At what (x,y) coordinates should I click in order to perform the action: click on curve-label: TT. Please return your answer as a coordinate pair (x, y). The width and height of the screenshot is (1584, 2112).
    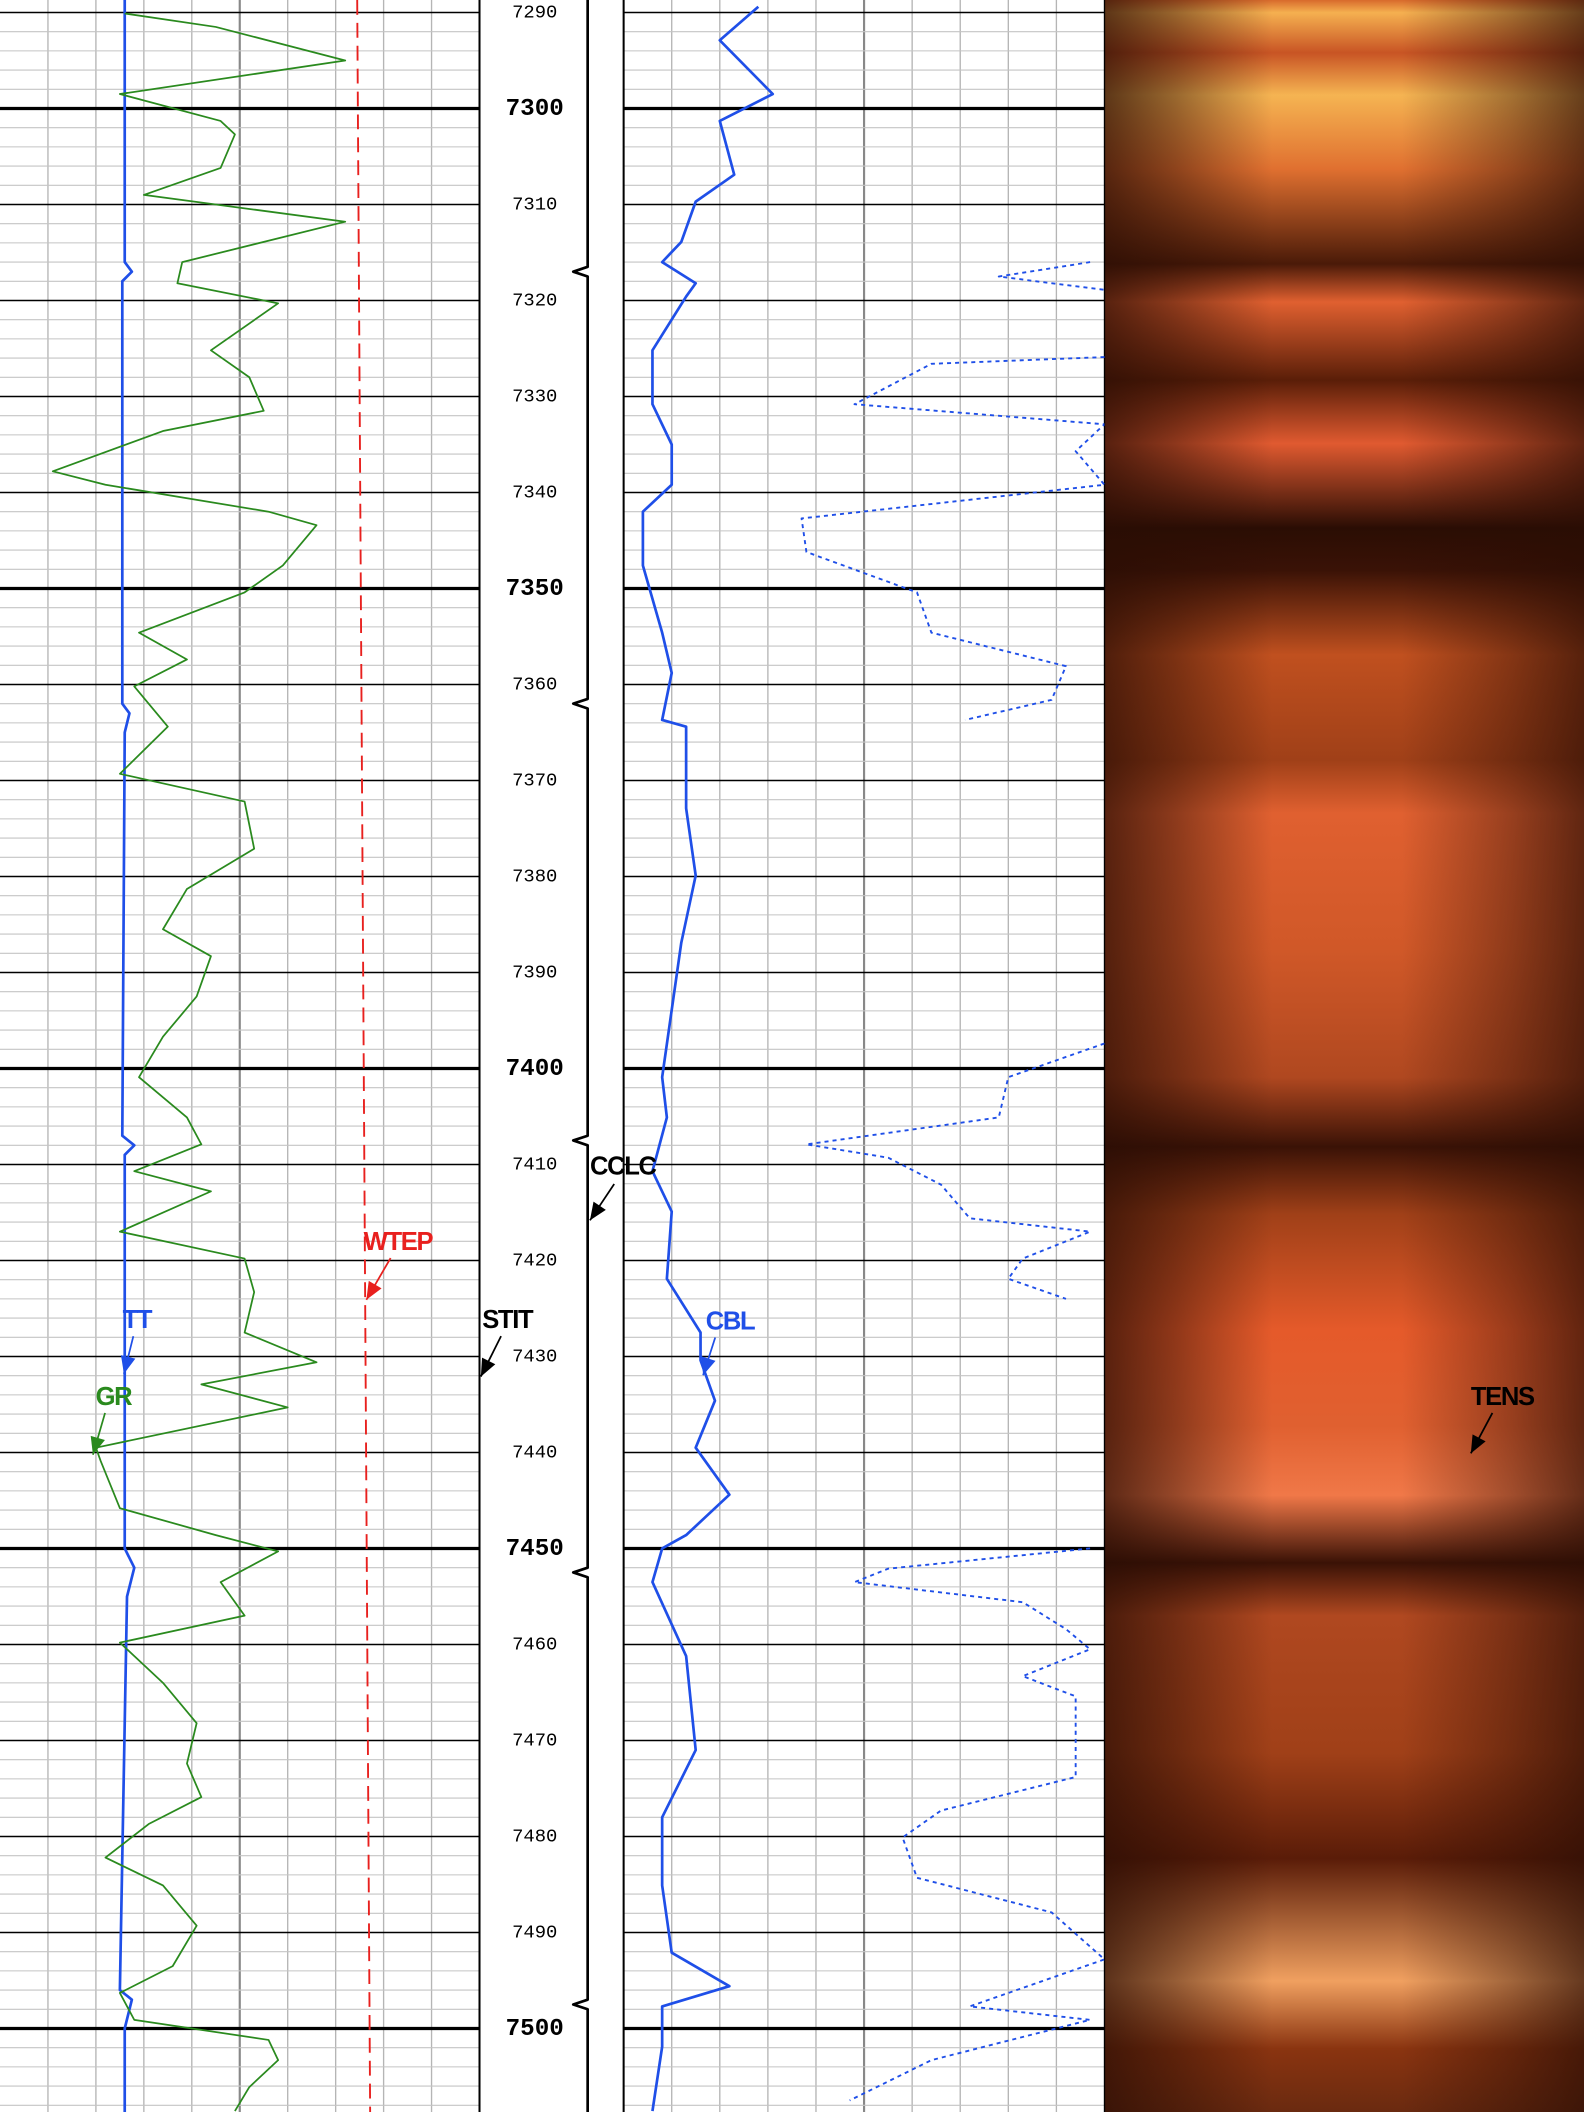
    Looking at the image, I should click on (138, 1320).